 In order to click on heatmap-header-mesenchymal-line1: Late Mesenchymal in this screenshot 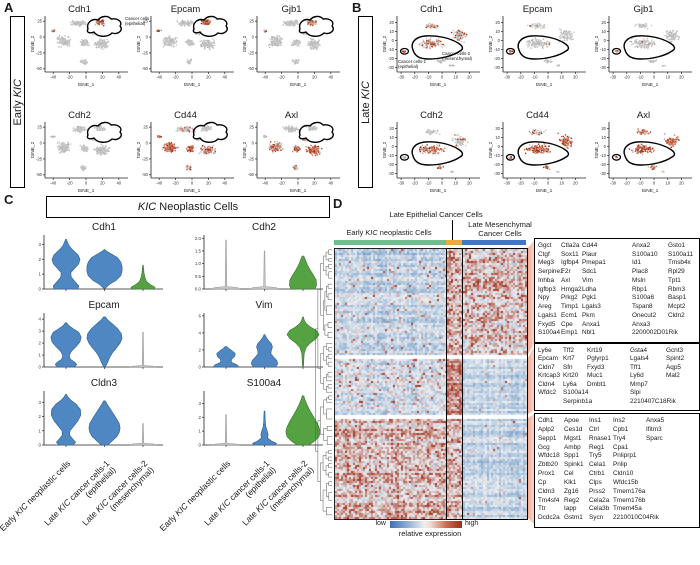, I will do `click(500, 224)`.